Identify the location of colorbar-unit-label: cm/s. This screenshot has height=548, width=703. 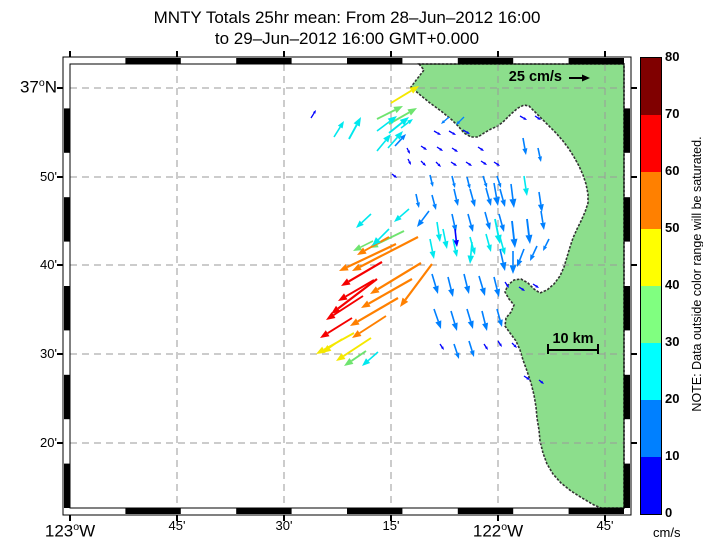
(667, 532).